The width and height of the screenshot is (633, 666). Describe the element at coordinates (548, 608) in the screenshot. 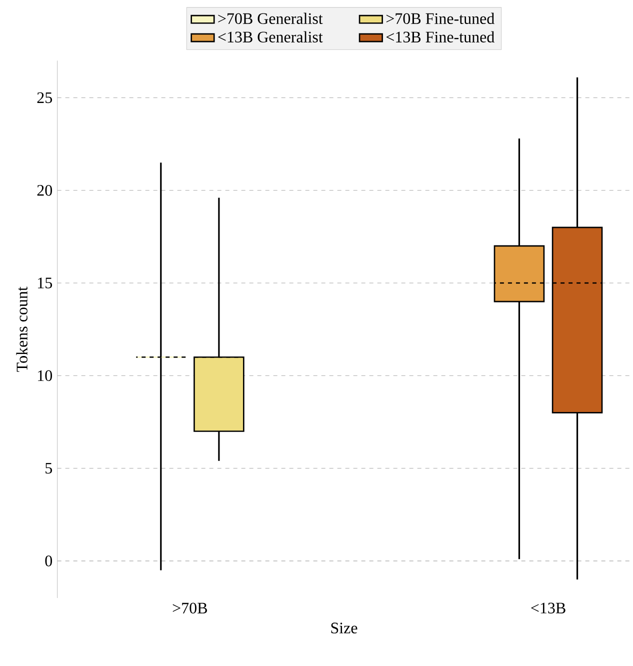

I see `x-tick-label: <13B` at that location.